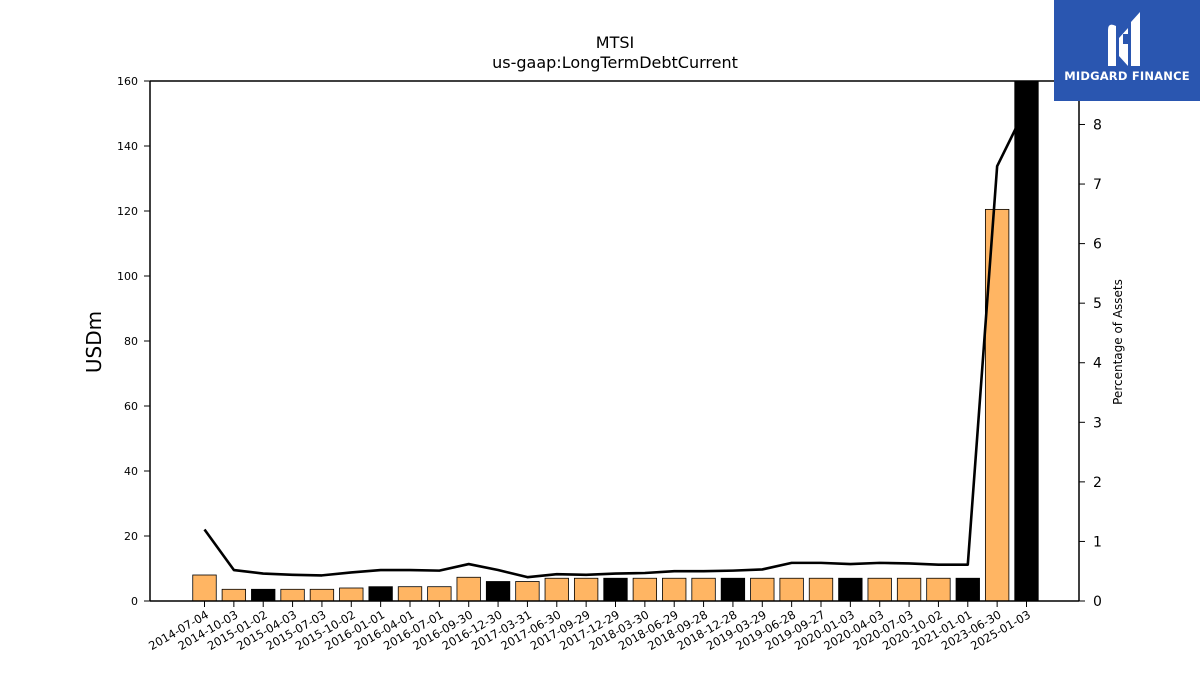  What do you see at coordinates (1097, 185) in the screenshot?
I see `y2-tick-label: 7` at bounding box center [1097, 185].